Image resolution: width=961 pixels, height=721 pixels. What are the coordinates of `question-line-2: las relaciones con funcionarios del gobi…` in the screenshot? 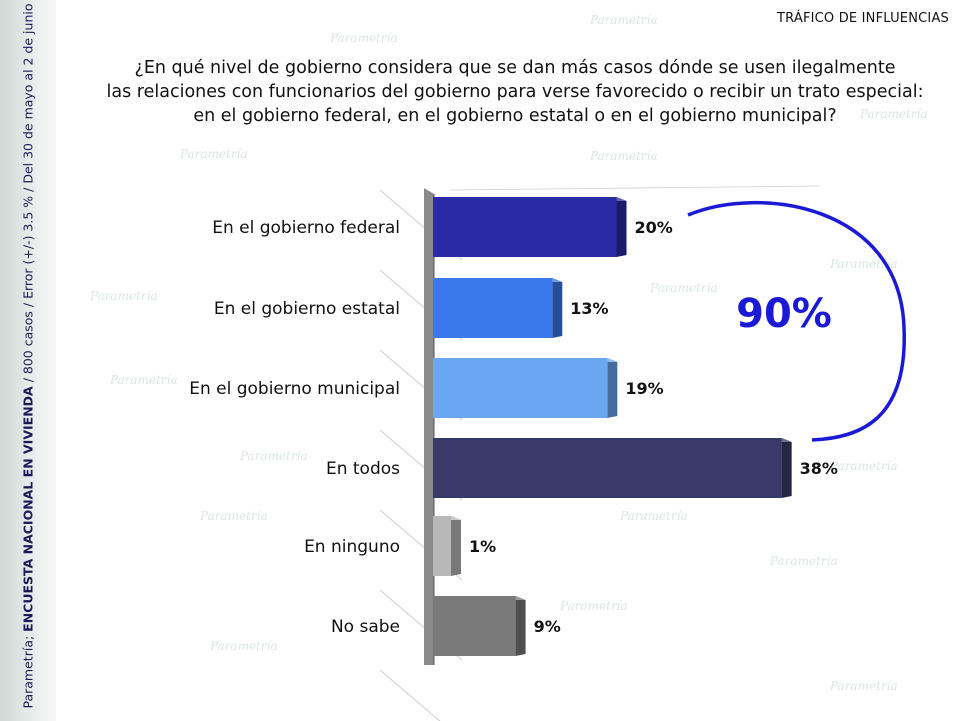 It's located at (515, 92).